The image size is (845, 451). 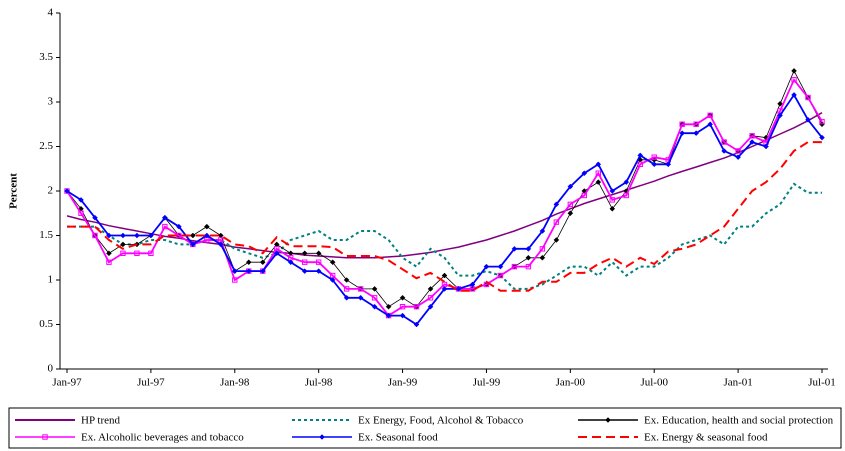 I want to click on x-tick-label: Jul-00, so click(x=654, y=383).